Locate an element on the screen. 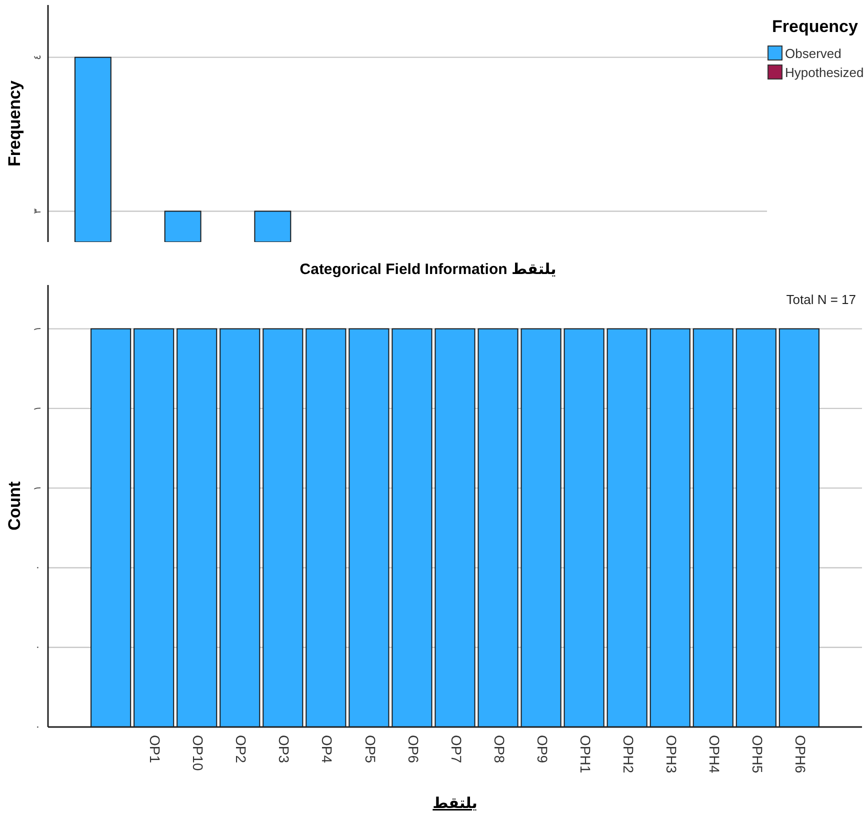 The image size is (868, 826). x-tick-label: OP10 is located at coordinates (198, 753).